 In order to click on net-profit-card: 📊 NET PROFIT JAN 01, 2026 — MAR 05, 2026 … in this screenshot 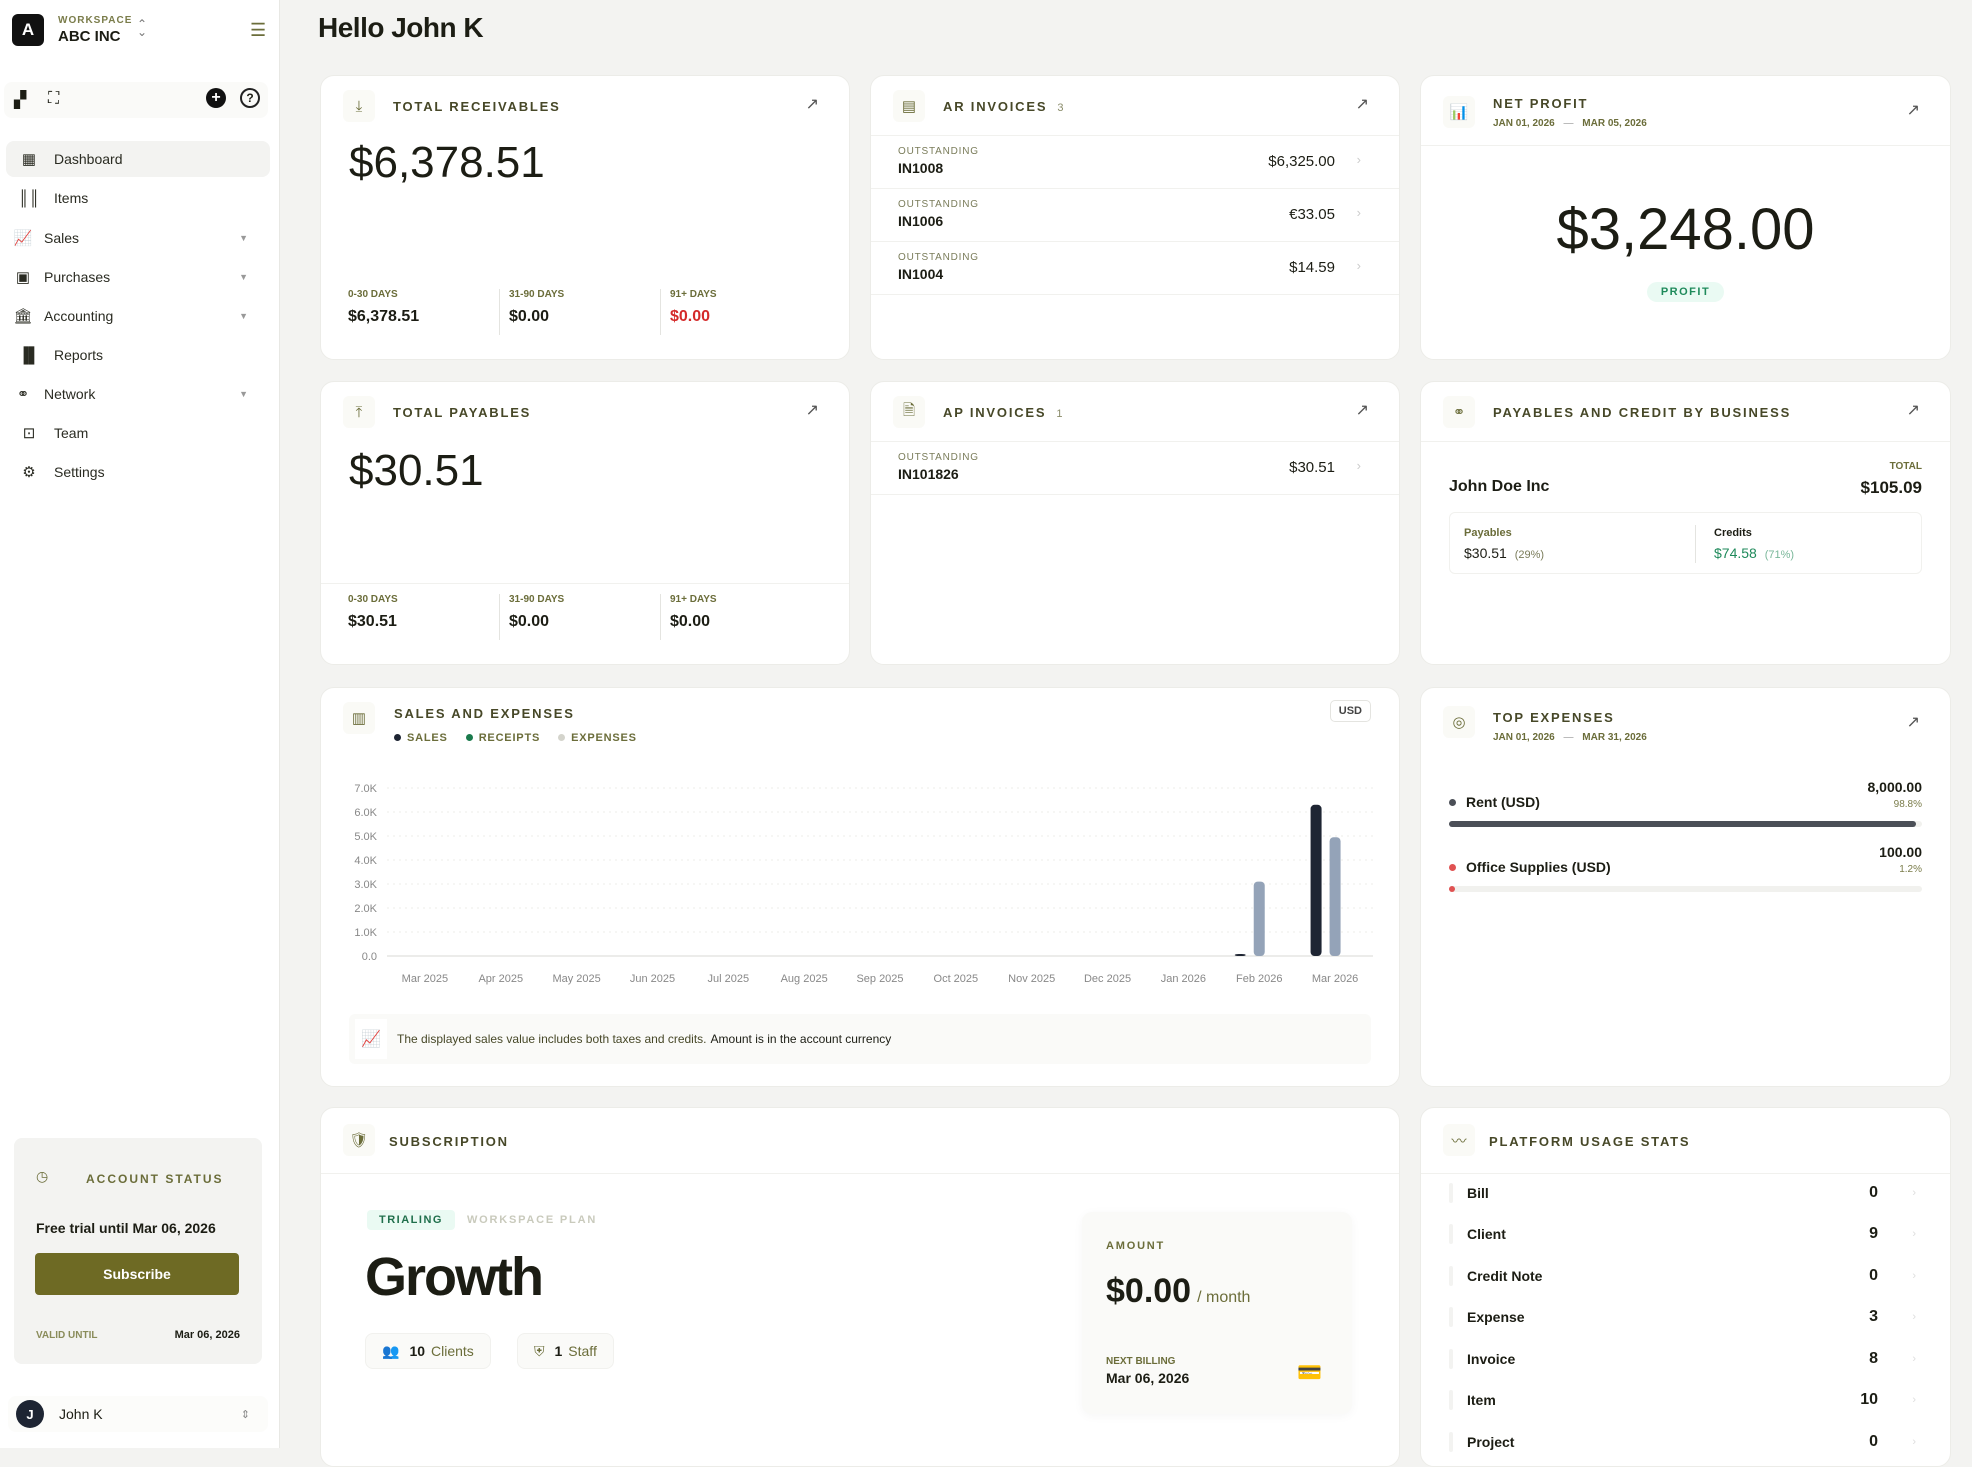, I will do `click(1685, 217)`.